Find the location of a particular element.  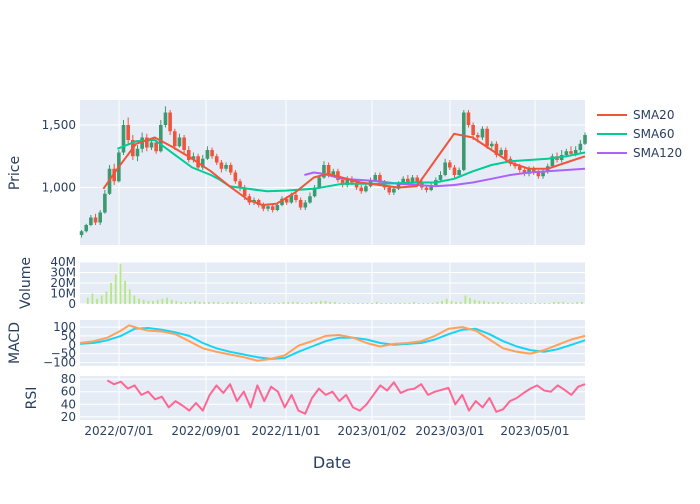

price-y-tick-label: 1,500 is located at coordinates (59, 125).